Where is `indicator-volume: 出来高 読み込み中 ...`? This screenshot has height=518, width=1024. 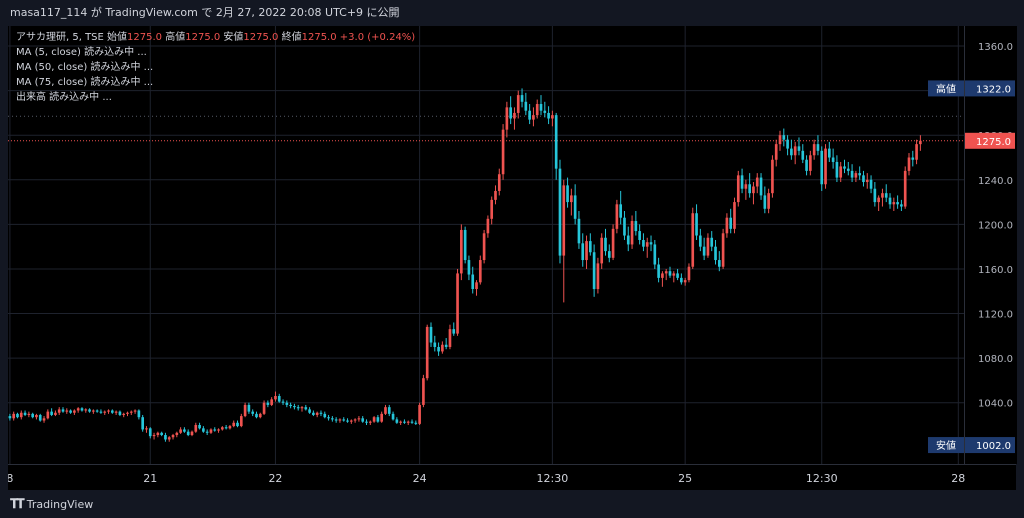
indicator-volume: 出来高 読み込み中 ... is located at coordinates (64, 97).